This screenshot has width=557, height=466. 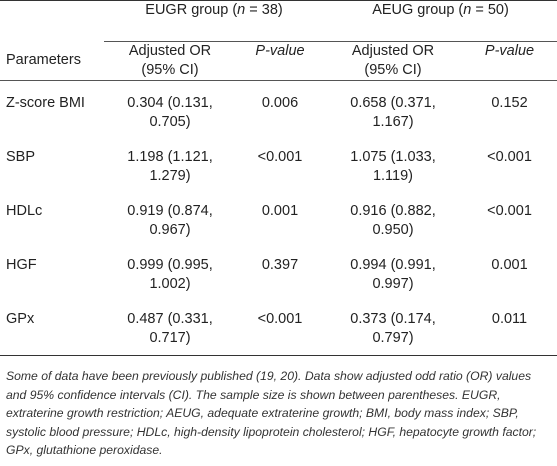 What do you see at coordinates (393, 211) in the screenshot?
I see `aeug-or-line1: 0.916 (0.882,` at bounding box center [393, 211].